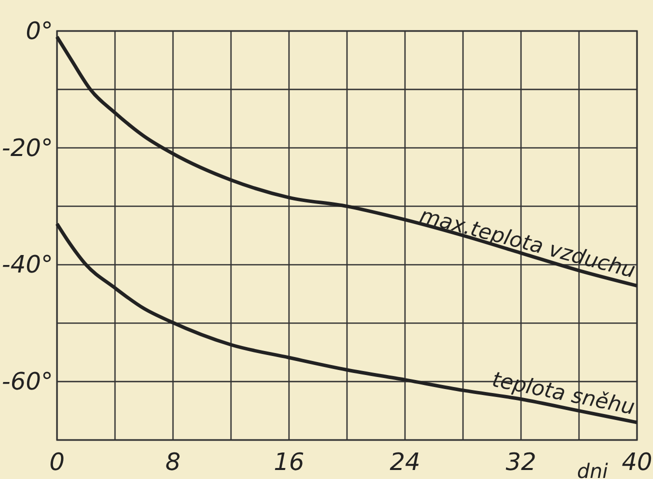  I want to click on x-tick-label: 16, so click(289, 462).